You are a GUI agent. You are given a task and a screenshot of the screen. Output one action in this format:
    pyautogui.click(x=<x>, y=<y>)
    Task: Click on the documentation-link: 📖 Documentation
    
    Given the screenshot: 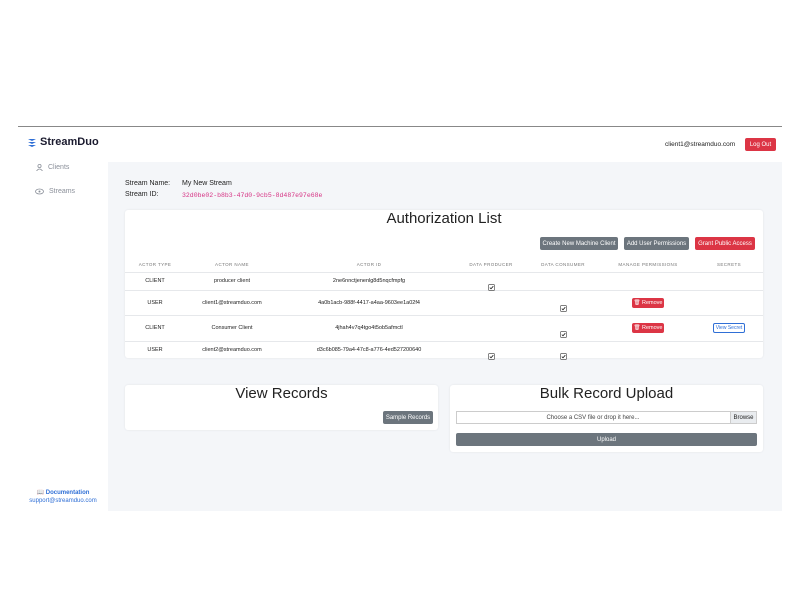 What is the action you would take?
    pyautogui.click(x=63, y=492)
    